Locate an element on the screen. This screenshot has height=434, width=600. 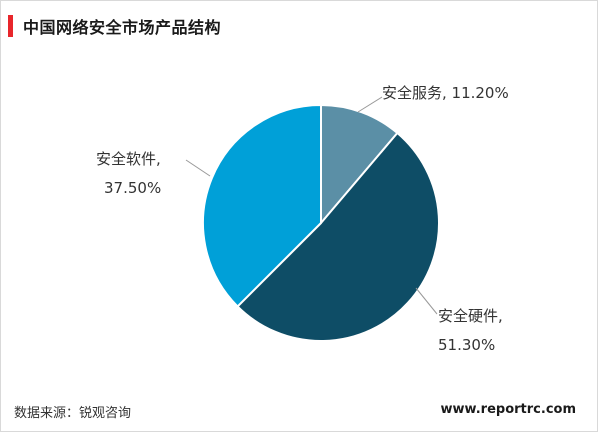
data-source: 数据来源：锐观咨询 is located at coordinates (73, 413).